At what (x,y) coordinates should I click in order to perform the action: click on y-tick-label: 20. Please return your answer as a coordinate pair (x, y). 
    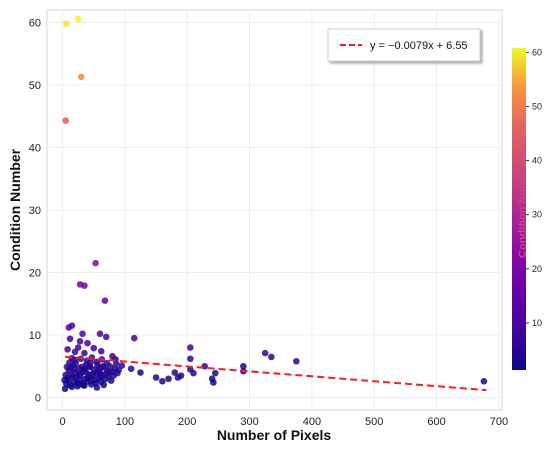
    Looking at the image, I should click on (35, 274).